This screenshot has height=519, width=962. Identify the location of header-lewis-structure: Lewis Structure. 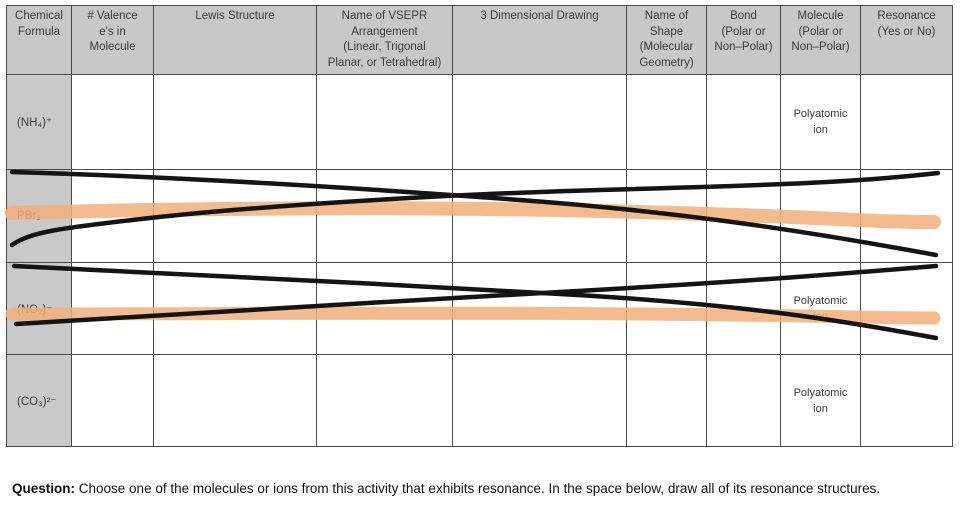
(235, 40).